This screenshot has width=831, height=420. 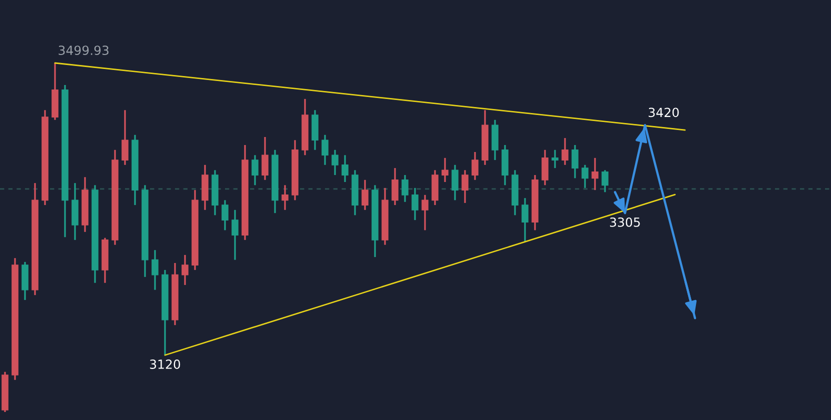 I want to click on annotation: 3499.93, so click(x=83, y=51).